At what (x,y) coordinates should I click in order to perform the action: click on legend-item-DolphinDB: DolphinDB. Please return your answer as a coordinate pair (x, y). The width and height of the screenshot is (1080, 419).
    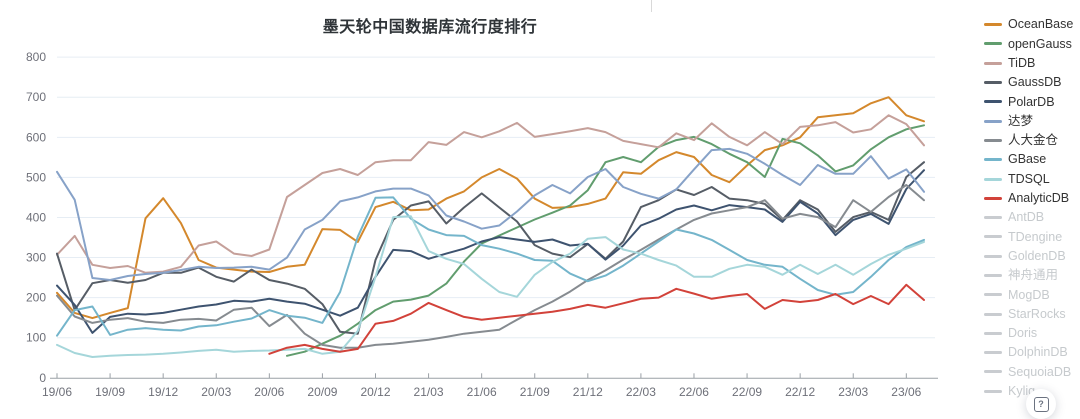
    Looking at the image, I should click on (1032, 352).